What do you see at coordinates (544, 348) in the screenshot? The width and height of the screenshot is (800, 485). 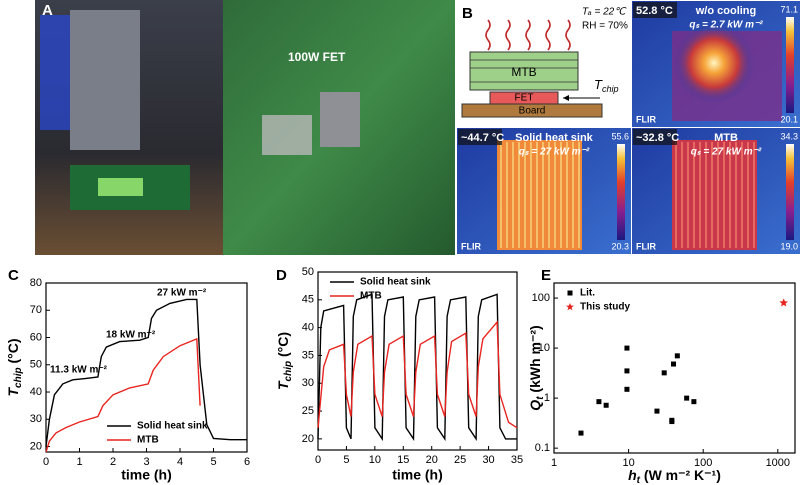 I see `y-tick-label: 10` at bounding box center [544, 348].